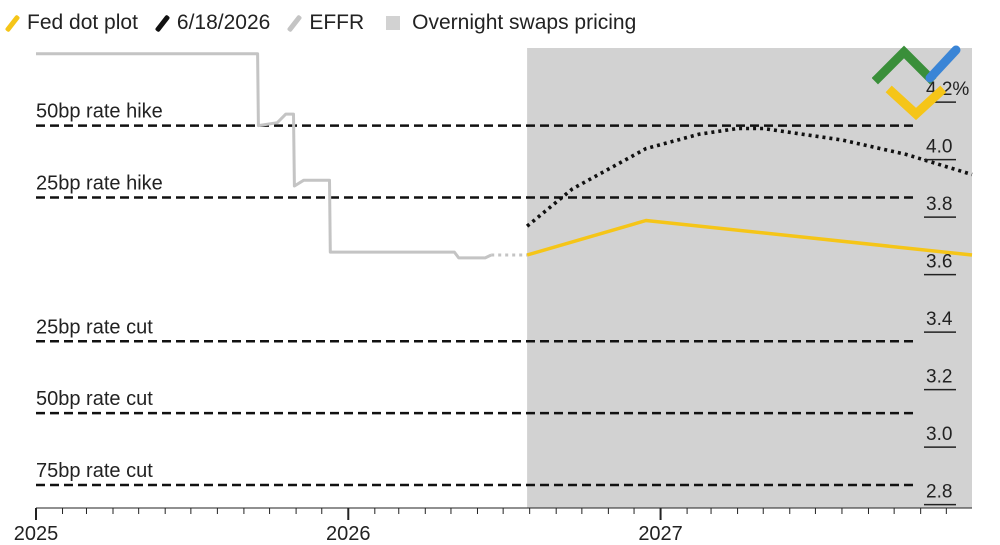 Image resolution: width=1000 pixels, height=545 pixels. What do you see at coordinates (393, 23) in the screenshot?
I see `legend-swatch` at bounding box center [393, 23].